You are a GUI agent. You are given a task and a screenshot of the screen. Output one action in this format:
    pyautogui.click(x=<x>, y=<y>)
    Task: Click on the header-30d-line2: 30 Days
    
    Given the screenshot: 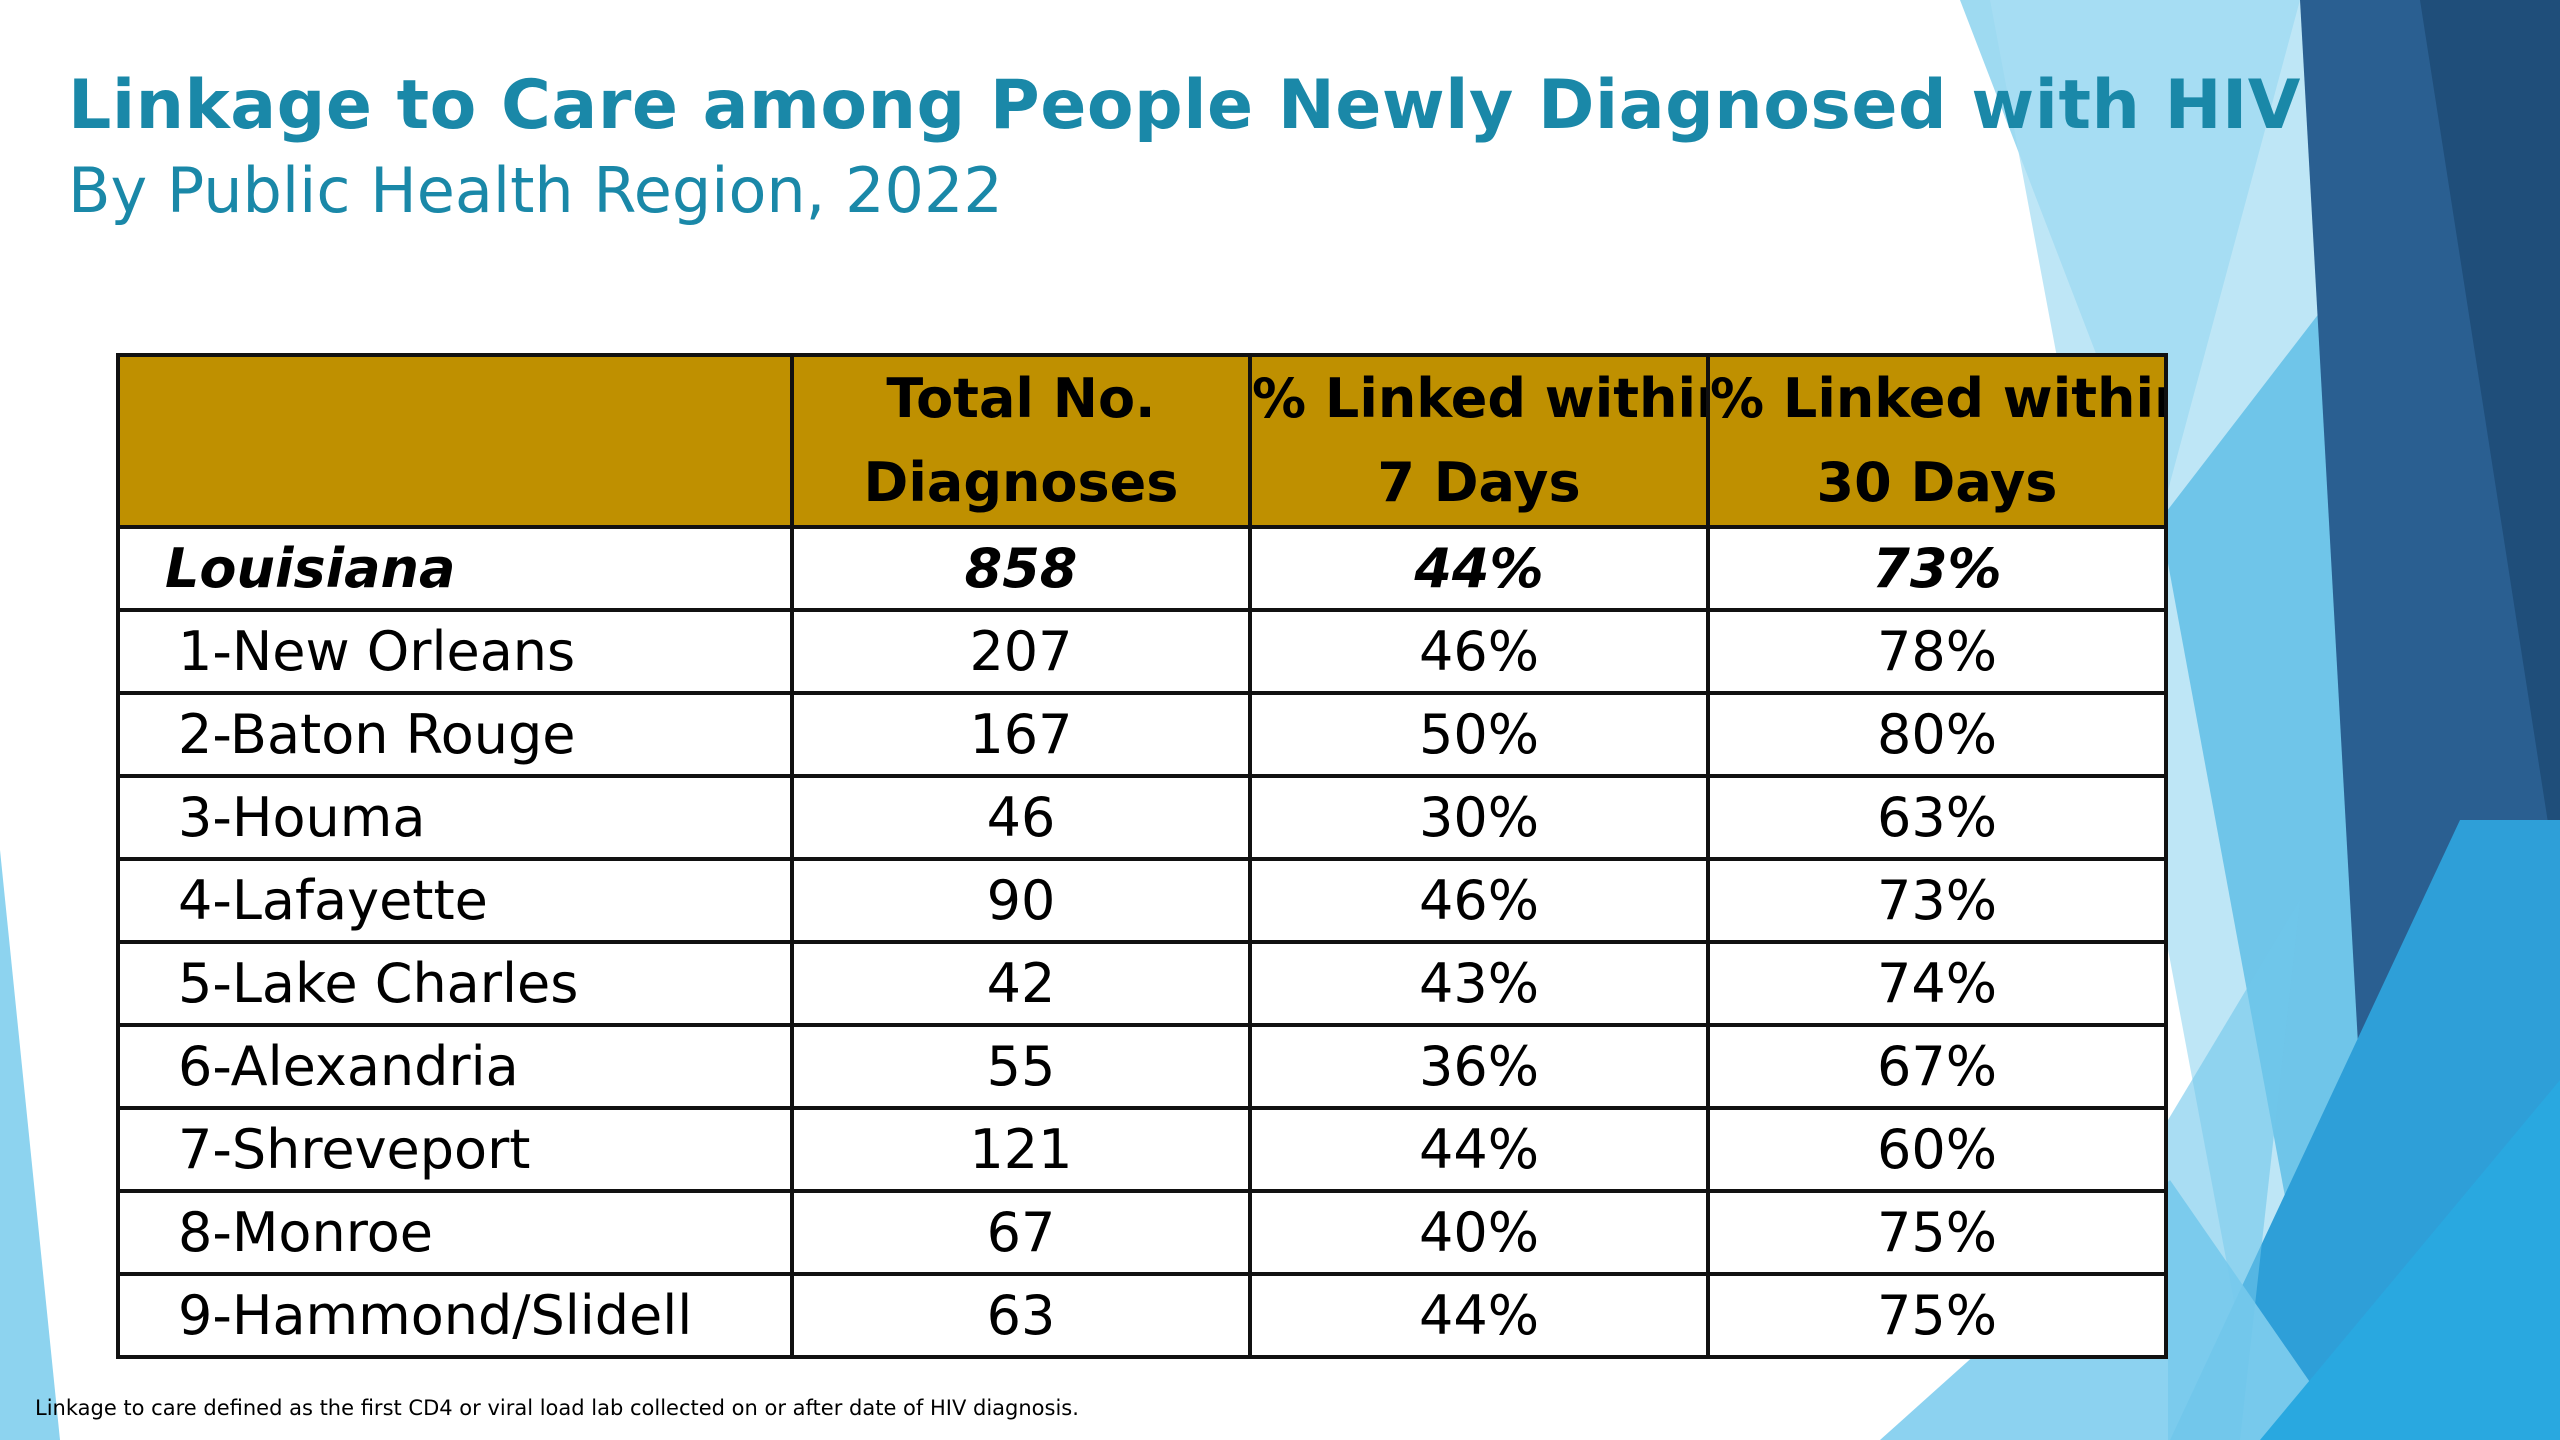 What is the action you would take?
    pyautogui.click(x=1937, y=482)
    